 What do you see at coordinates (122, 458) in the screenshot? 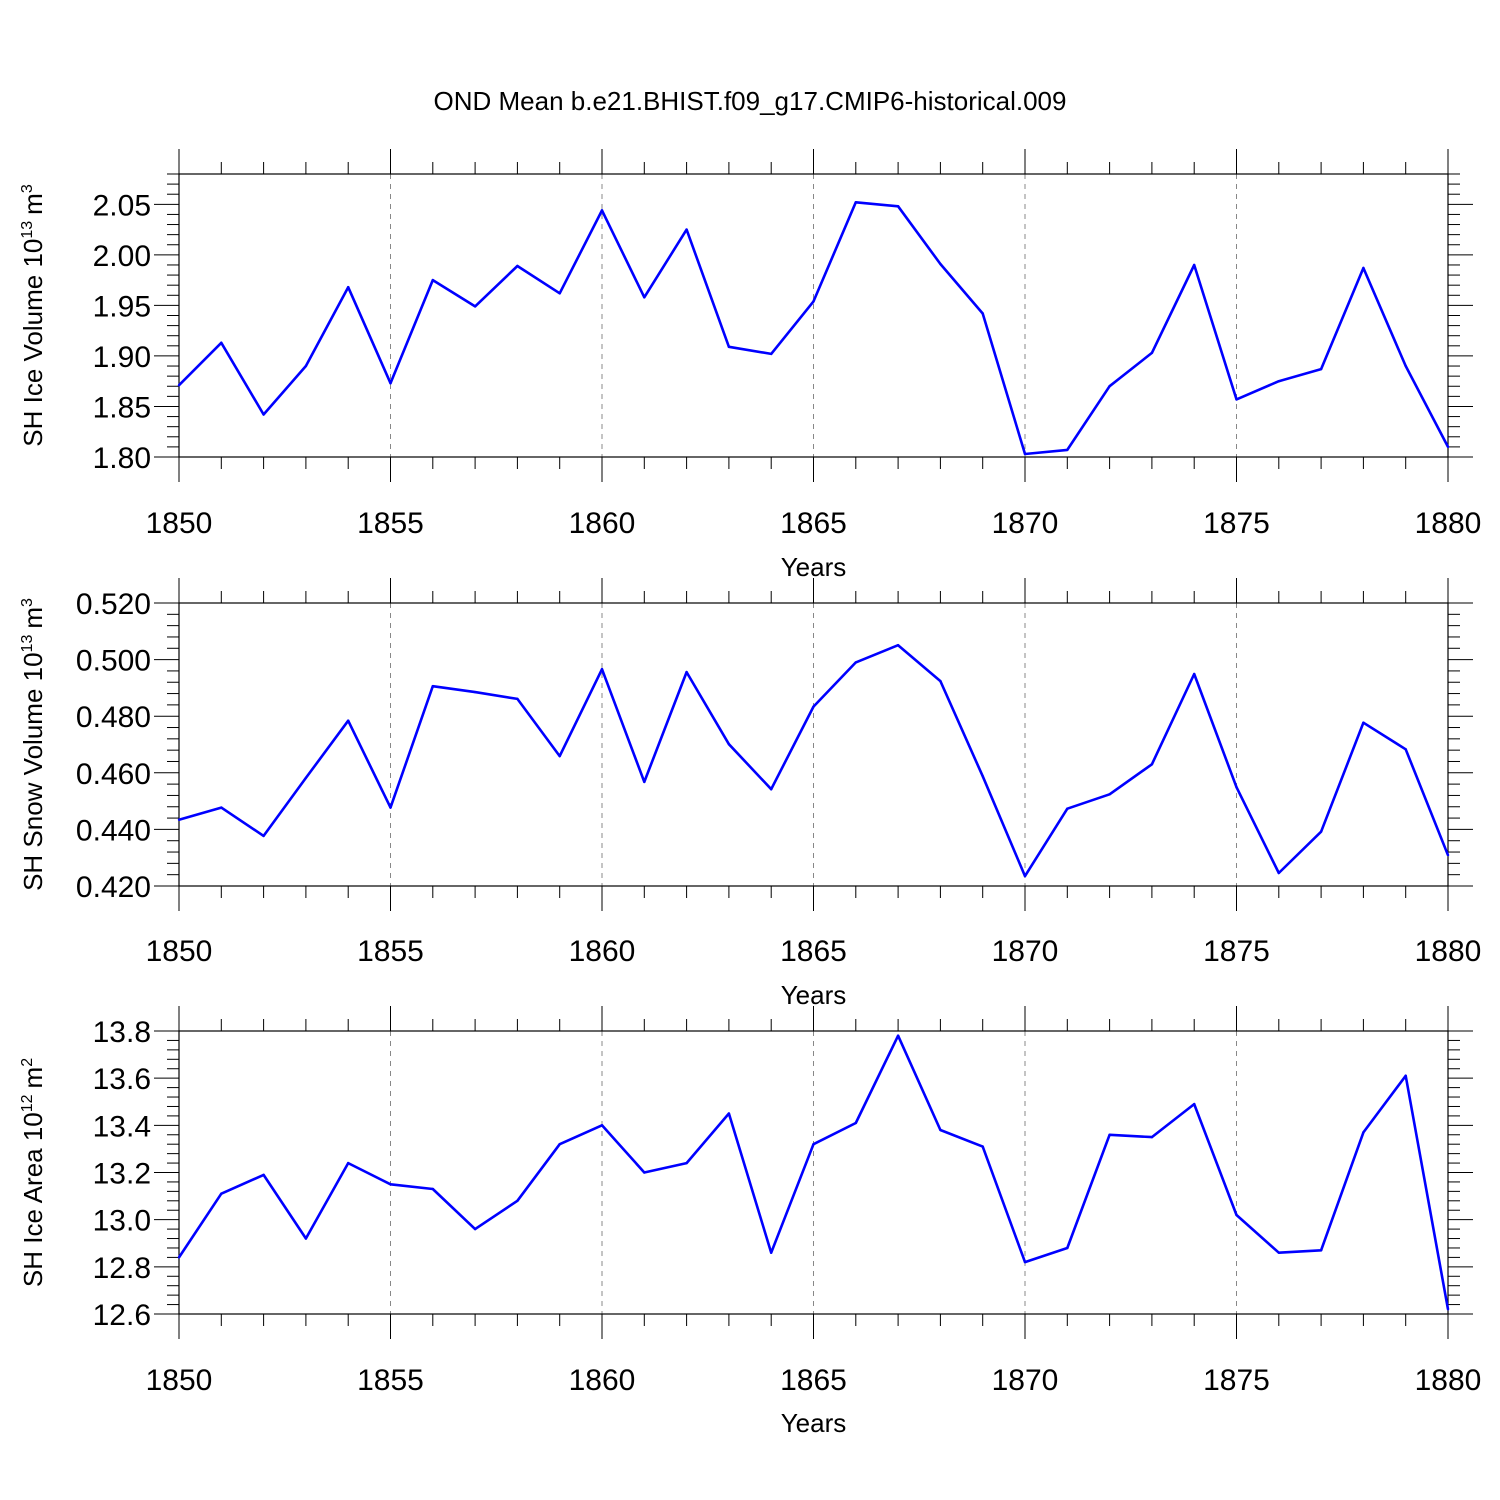
I see `y-tick-label: 1.80` at bounding box center [122, 458].